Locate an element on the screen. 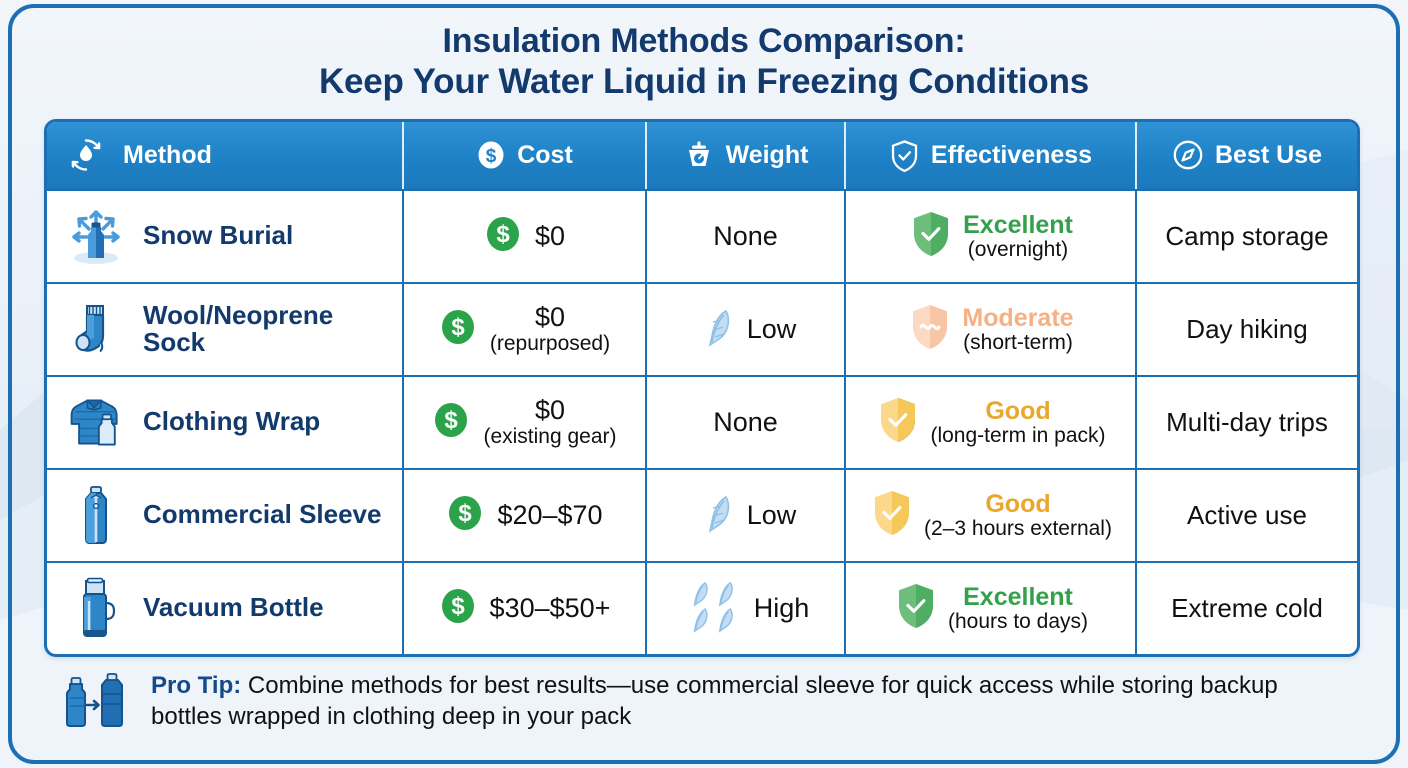 The height and width of the screenshot is (768, 1408). effectiveness-text: Excellent (hours to days) is located at coordinates (1018, 608).